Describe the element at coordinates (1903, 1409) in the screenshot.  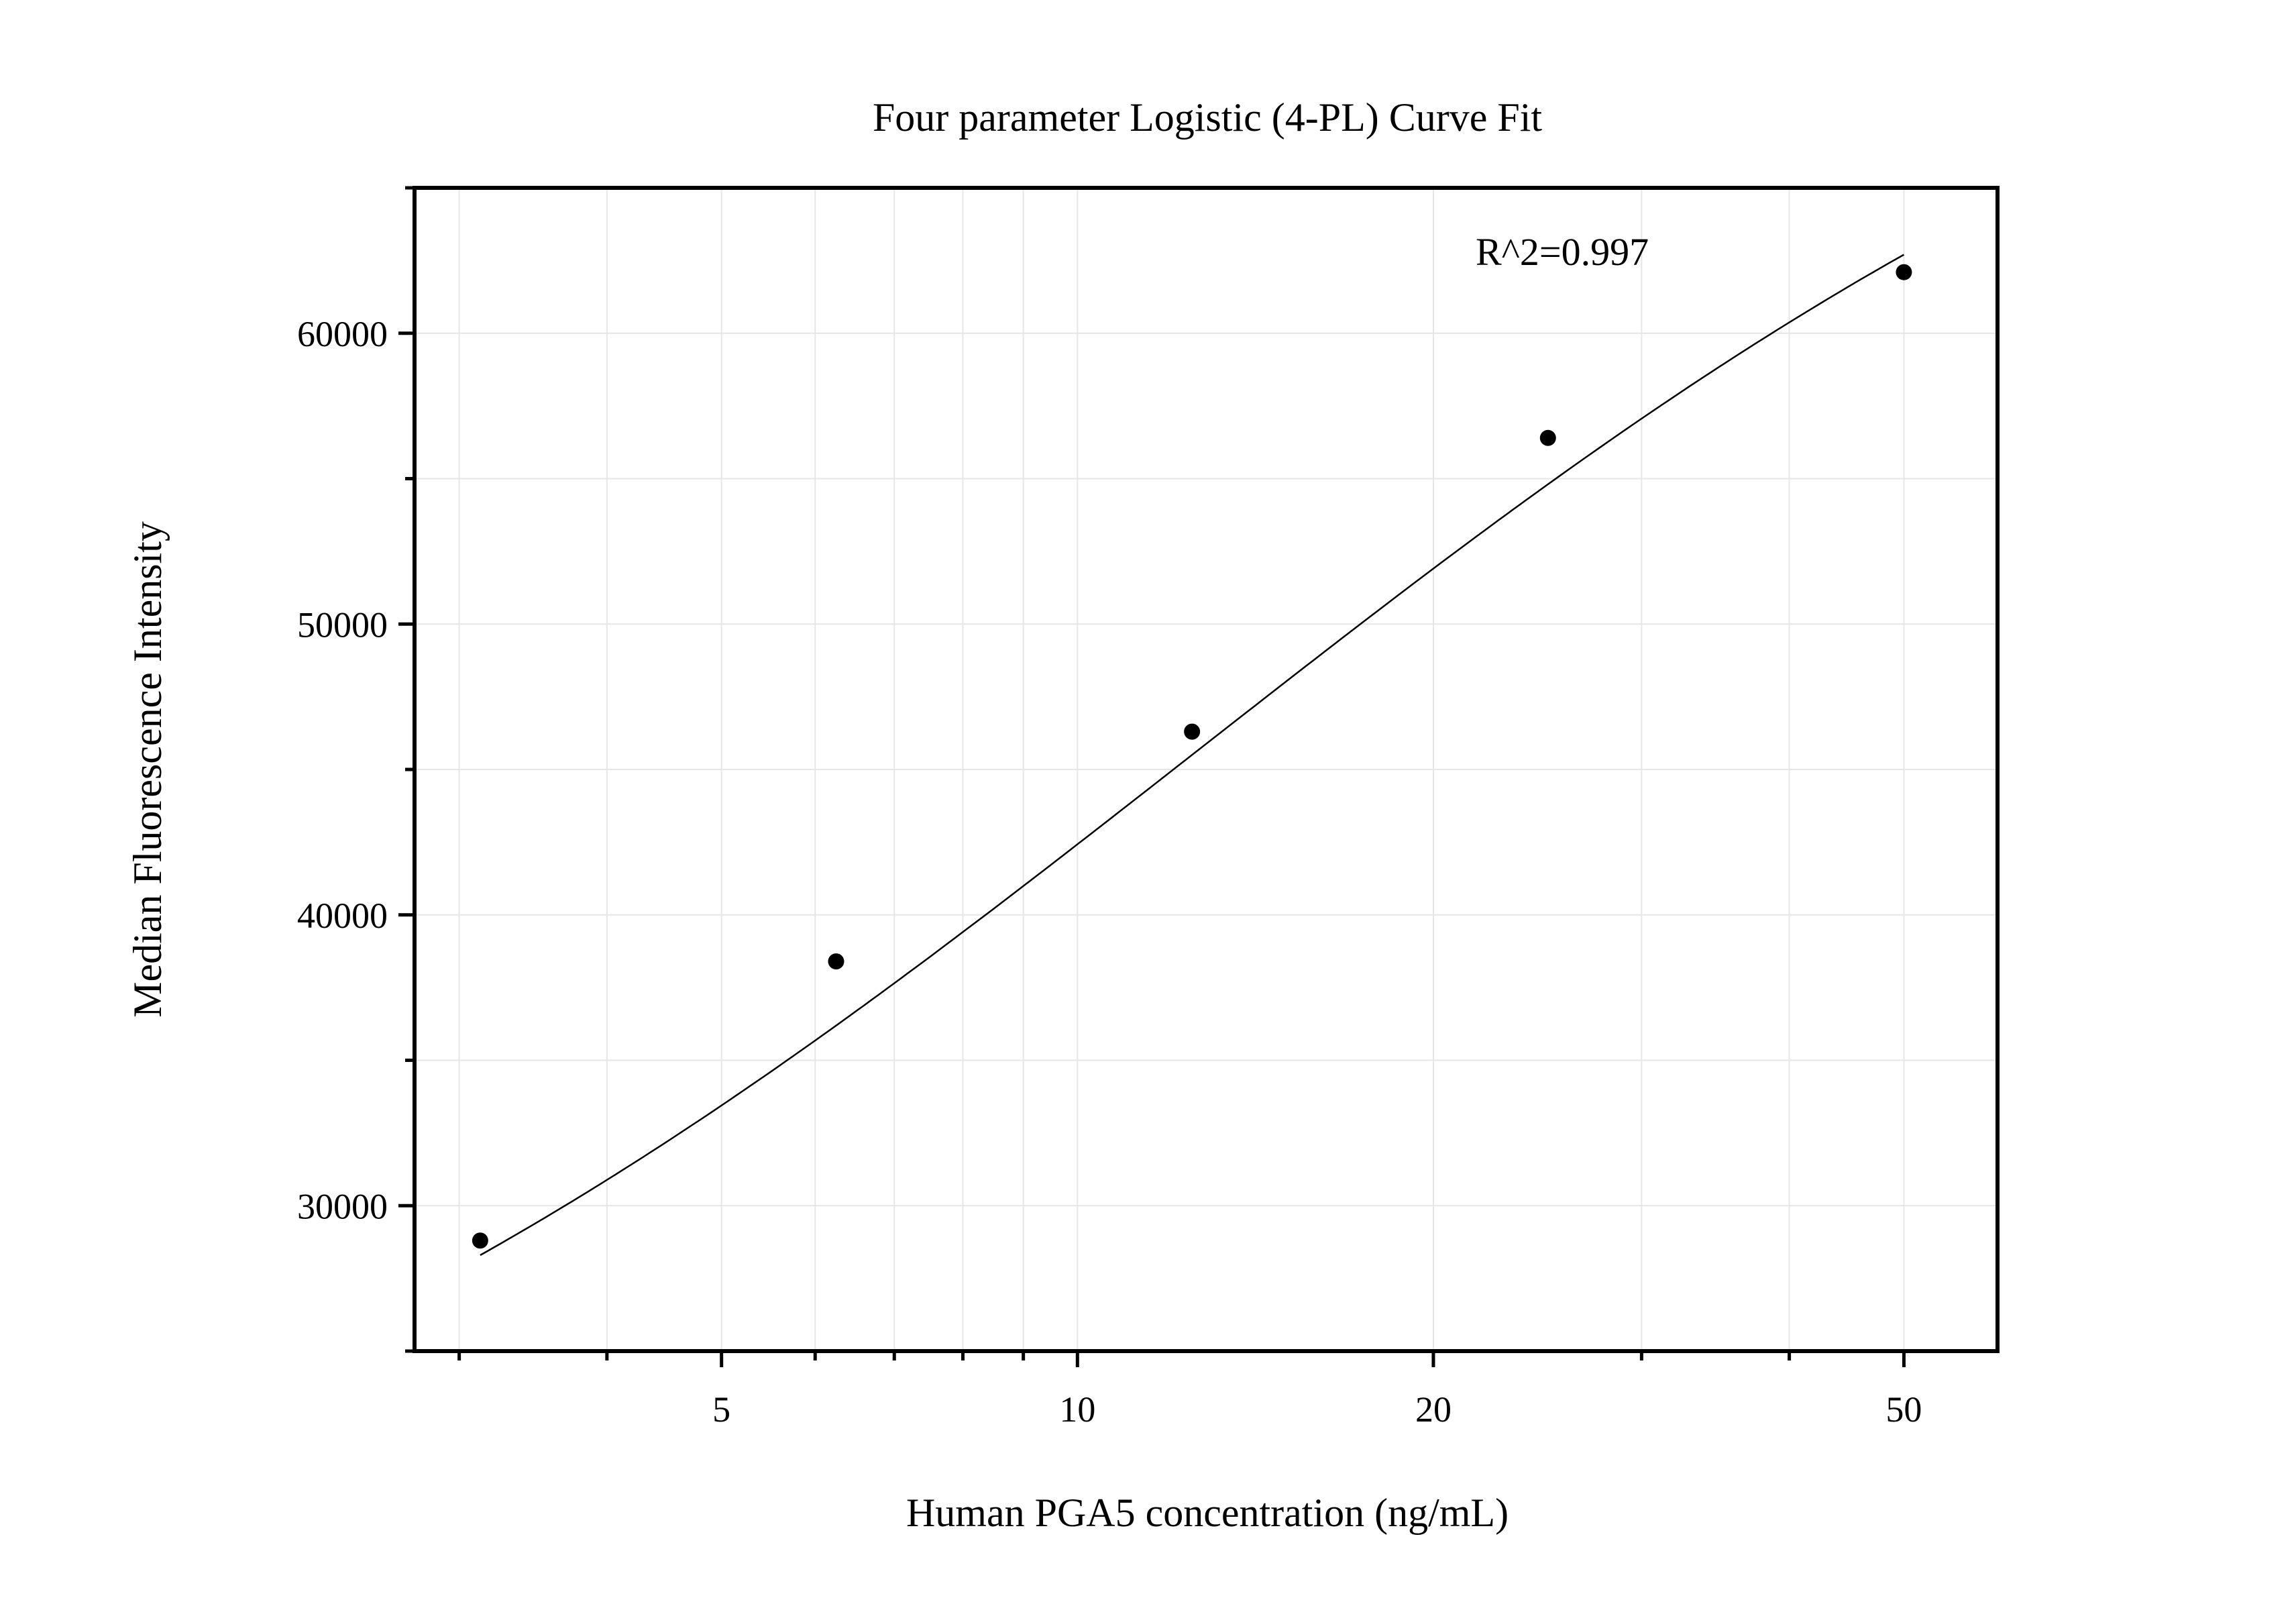
I see `x-tick-label: 50` at that location.